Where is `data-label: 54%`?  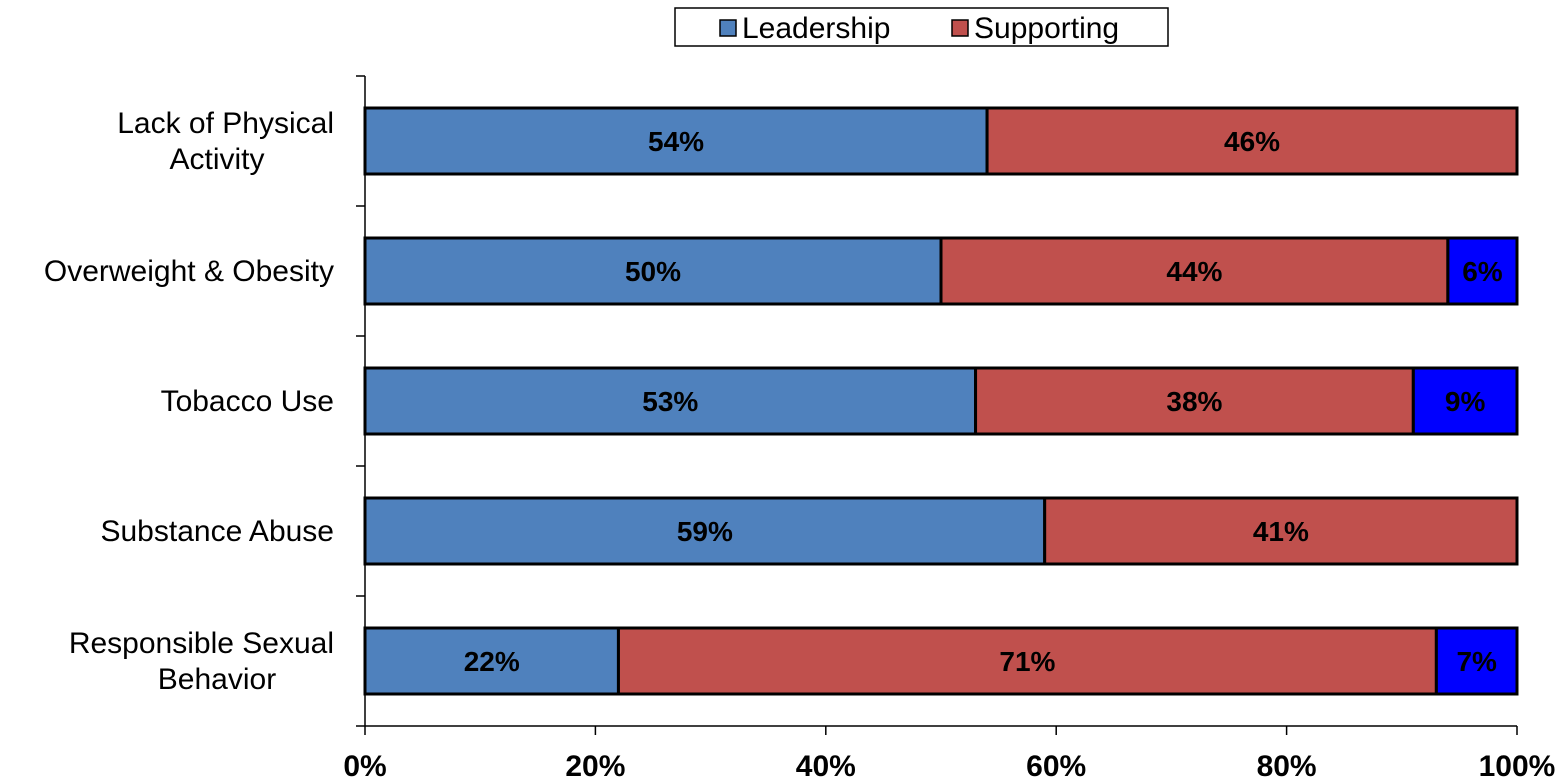
data-label: 54% is located at coordinates (676, 141).